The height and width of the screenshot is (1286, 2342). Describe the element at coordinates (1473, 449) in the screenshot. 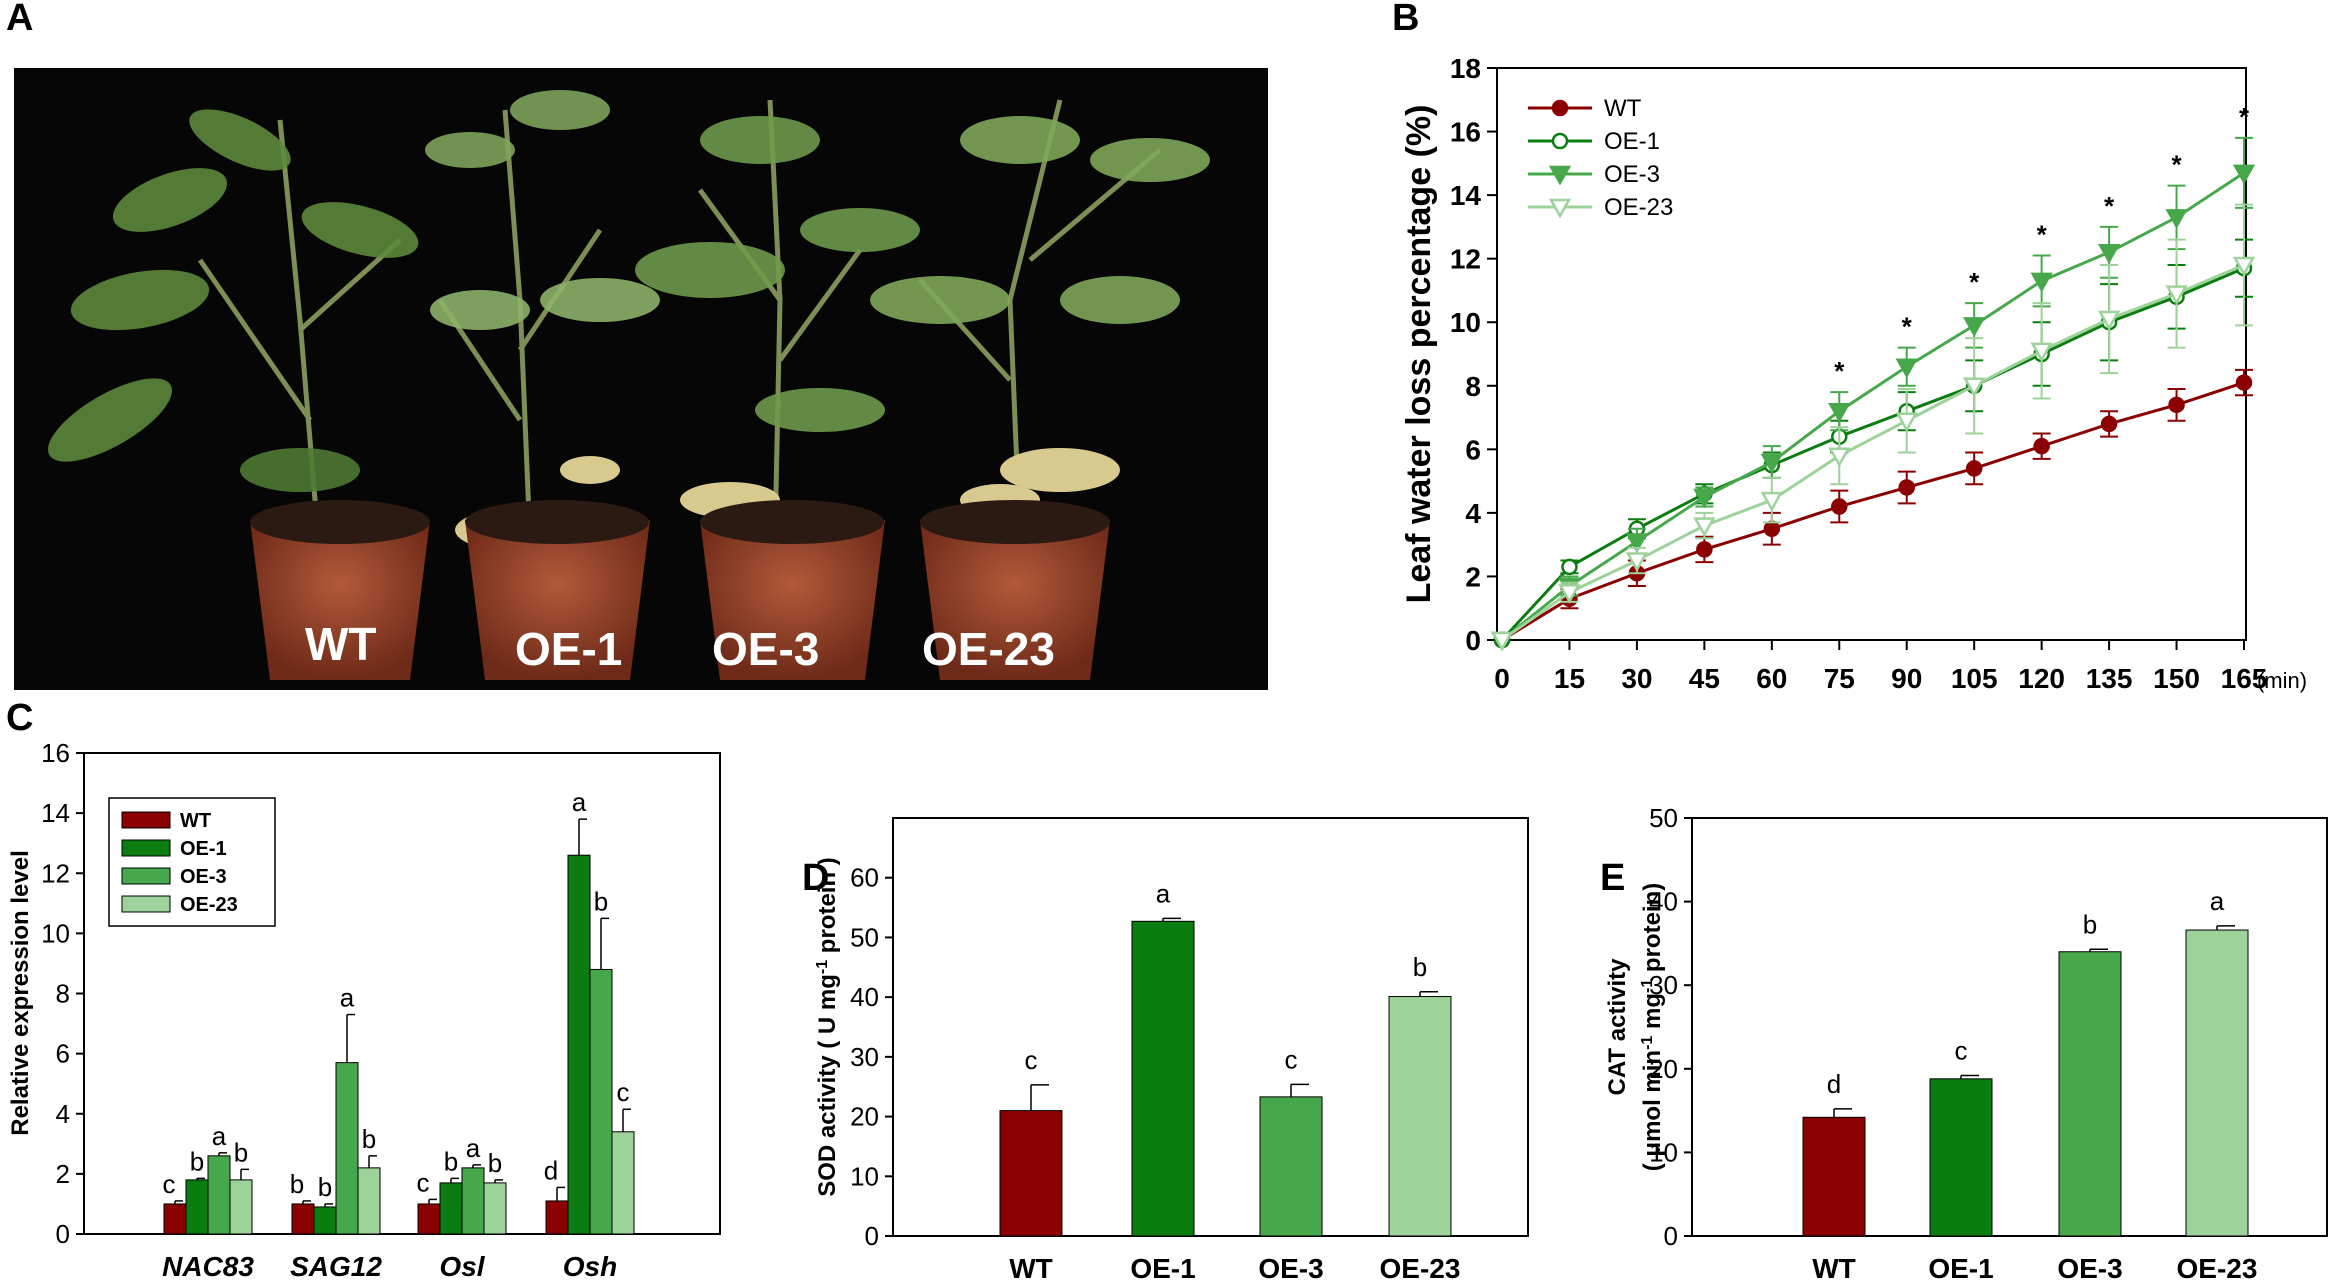

I see `chart-b-ytick-label: 6` at that location.